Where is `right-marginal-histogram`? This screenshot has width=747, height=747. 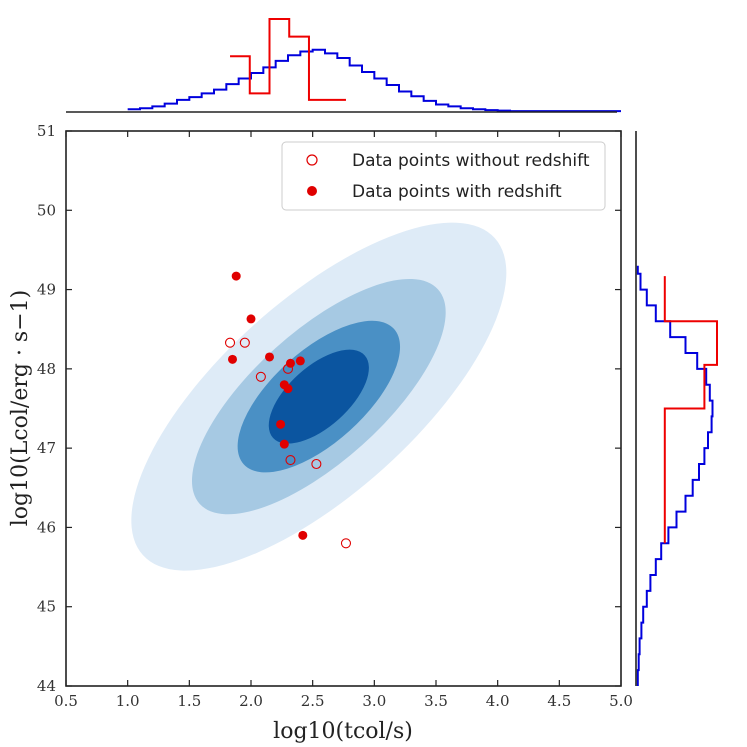 right-marginal-histogram is located at coordinates (676, 408).